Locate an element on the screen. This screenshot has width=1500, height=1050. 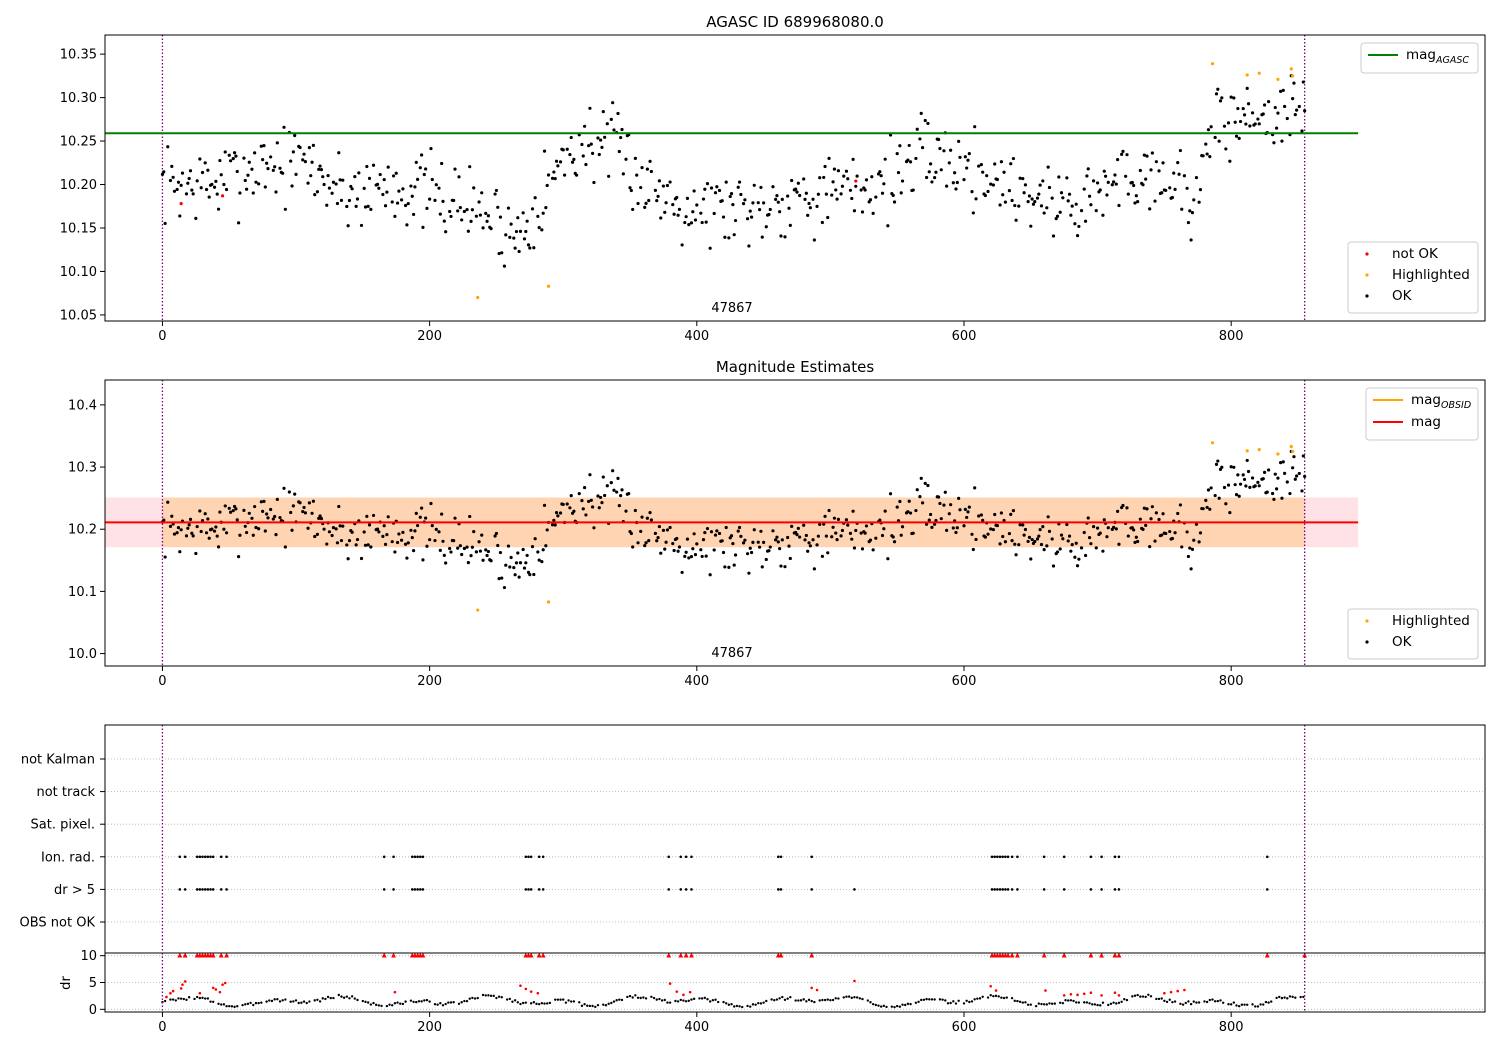
legend-label-p2-1: mag is located at coordinates (1426, 422).